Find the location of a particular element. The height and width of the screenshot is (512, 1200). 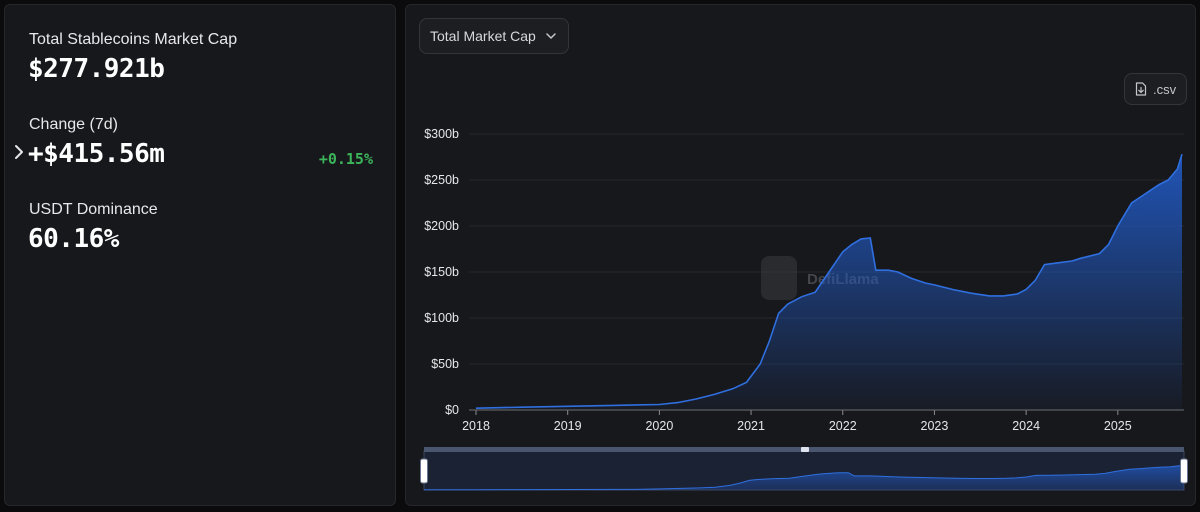

y-tick-label: $150b is located at coordinates (441, 272).